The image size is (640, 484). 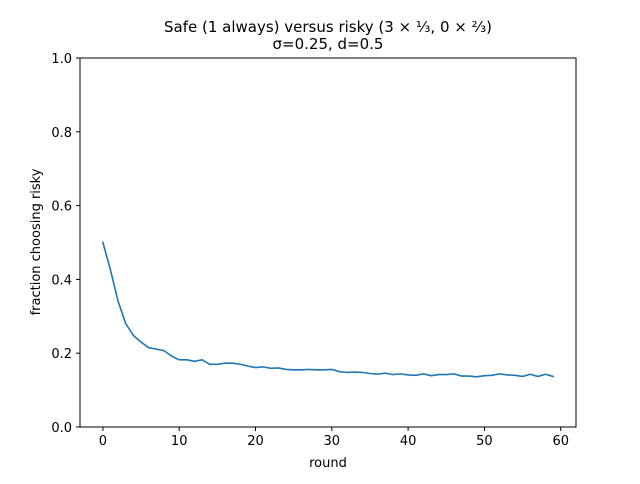 I want to click on y-tick-label: 1.0, so click(x=61, y=59).